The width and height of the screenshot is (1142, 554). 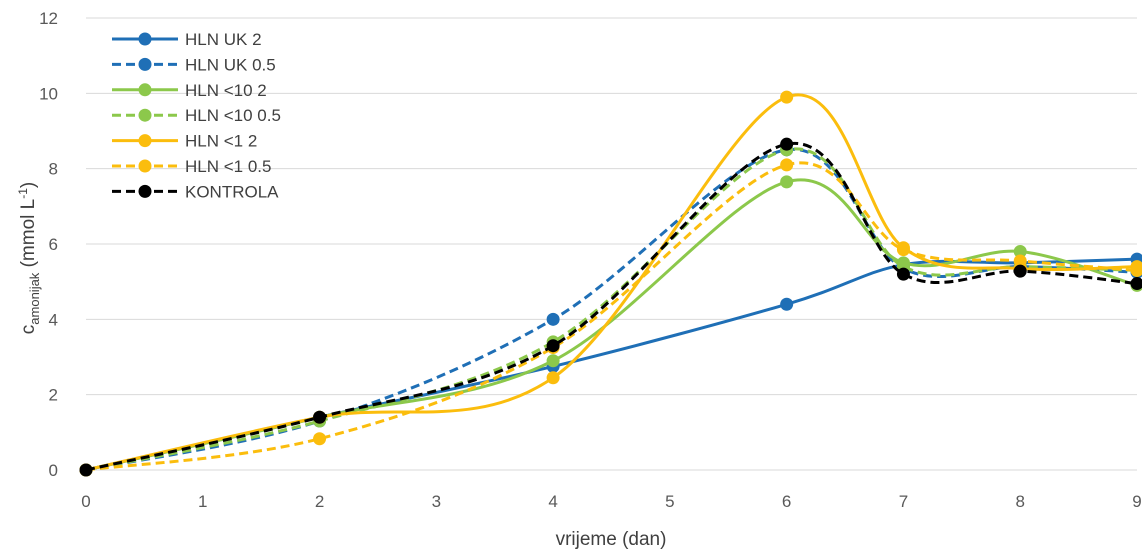 What do you see at coordinates (786, 501) in the screenshot?
I see `x-tick-label: 6` at bounding box center [786, 501].